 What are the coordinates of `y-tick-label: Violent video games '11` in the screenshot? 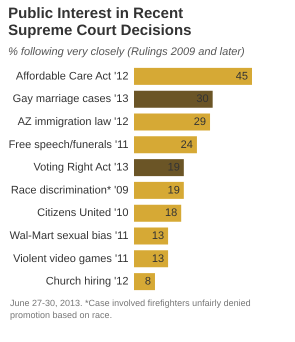 It's located at (70, 258).